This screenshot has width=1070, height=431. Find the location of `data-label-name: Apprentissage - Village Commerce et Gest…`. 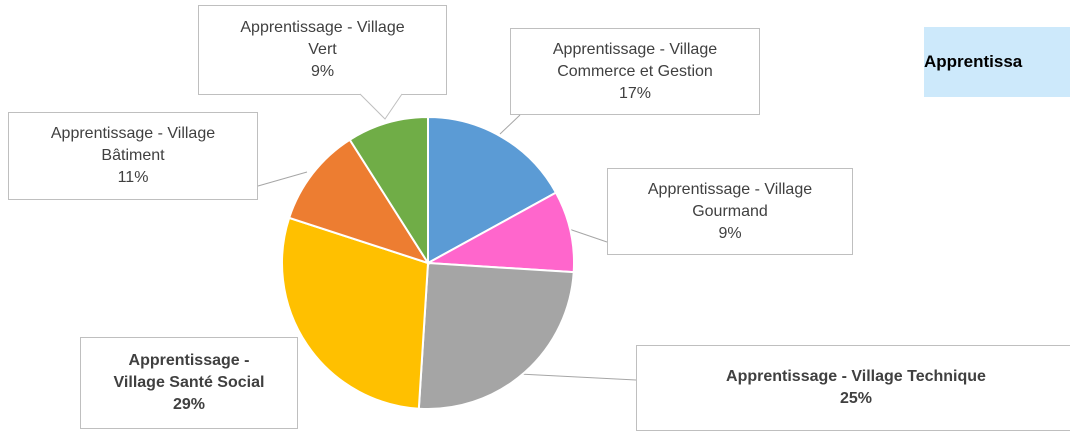

data-label-name: Apprentissage - Village Commerce et Gest… is located at coordinates (635, 60).